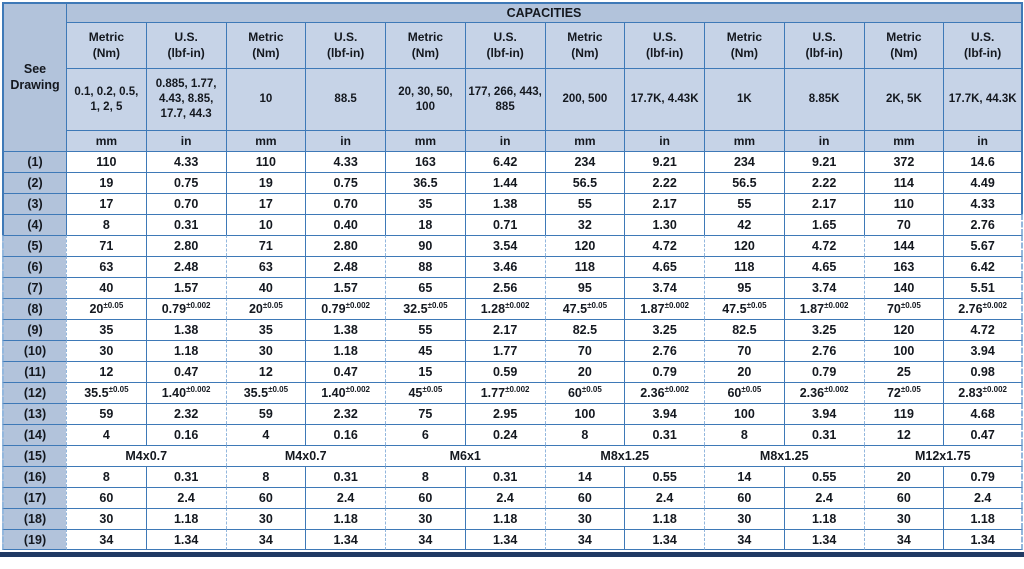 This screenshot has width=1024, height=569. What do you see at coordinates (903, 329) in the screenshot?
I see `table-cell: 120` at bounding box center [903, 329].